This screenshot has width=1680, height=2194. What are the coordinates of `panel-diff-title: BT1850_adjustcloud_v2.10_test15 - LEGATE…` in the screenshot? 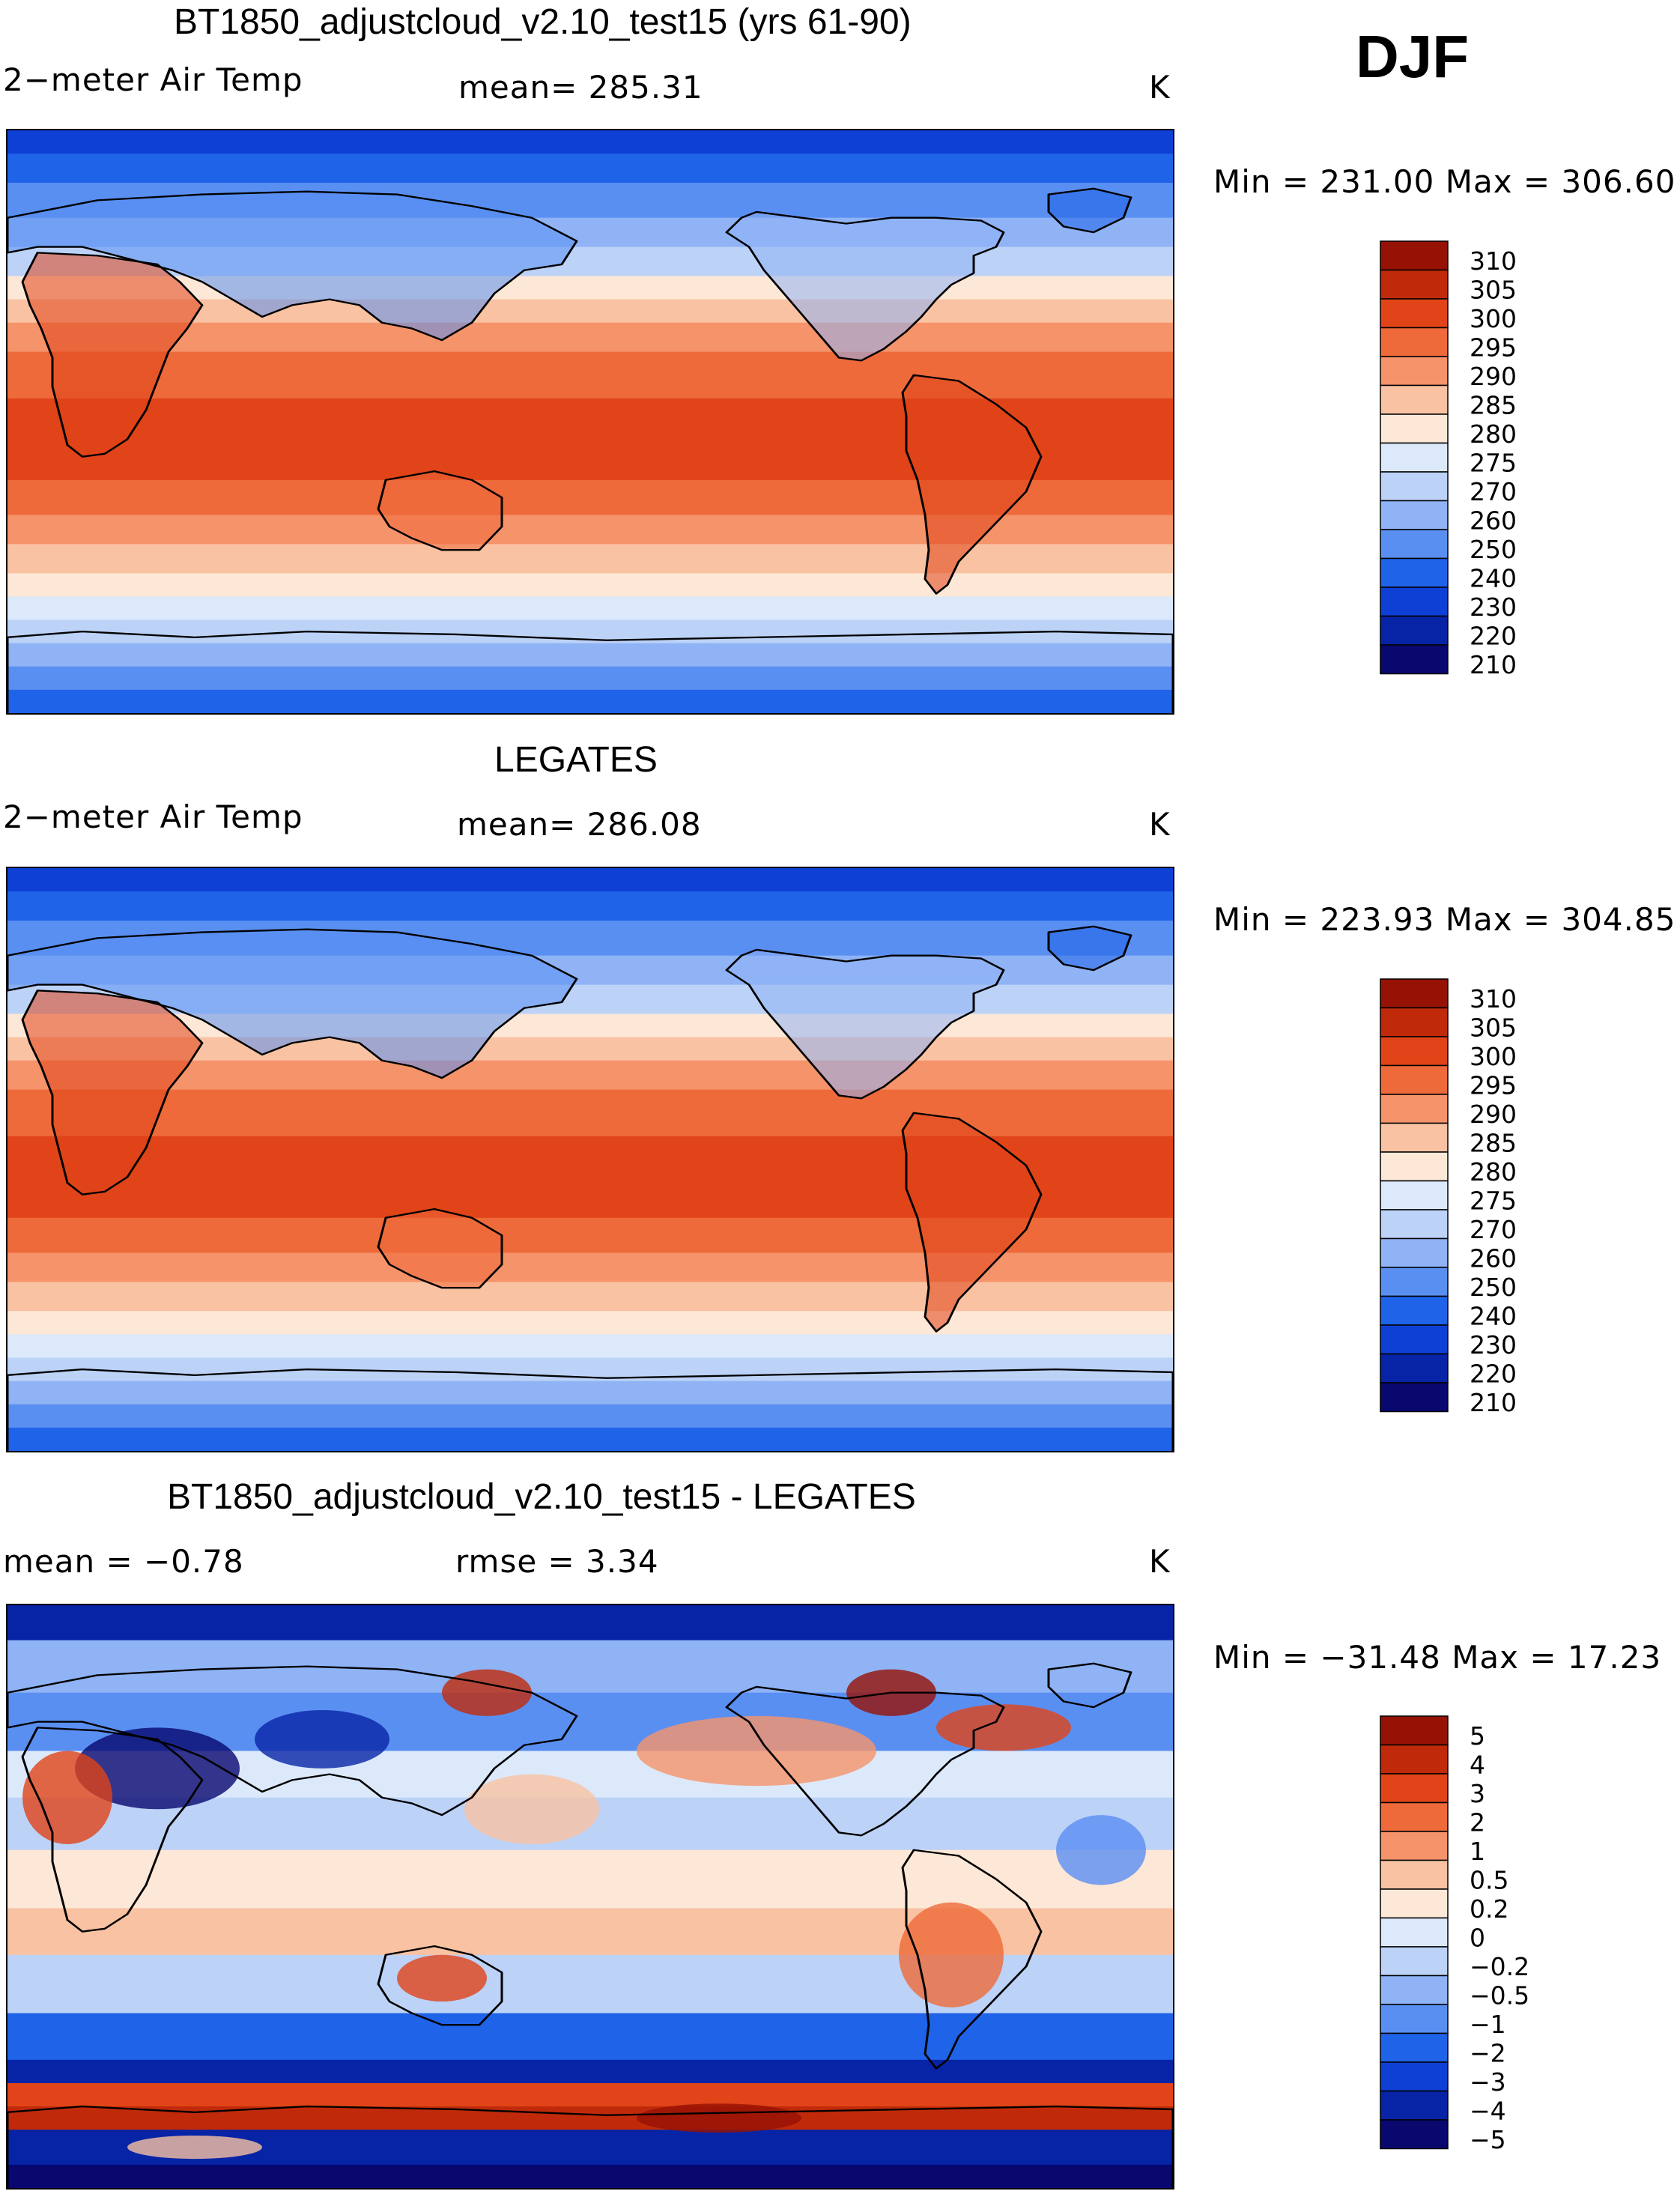 It's located at (541, 1497).